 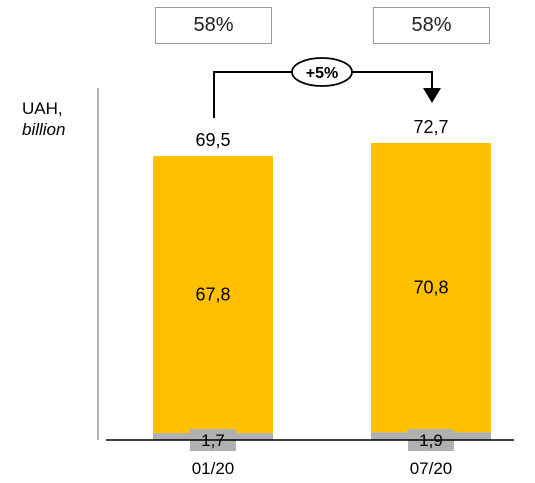 I want to click on main-value-label-07-20: 70,8, so click(x=430, y=288).